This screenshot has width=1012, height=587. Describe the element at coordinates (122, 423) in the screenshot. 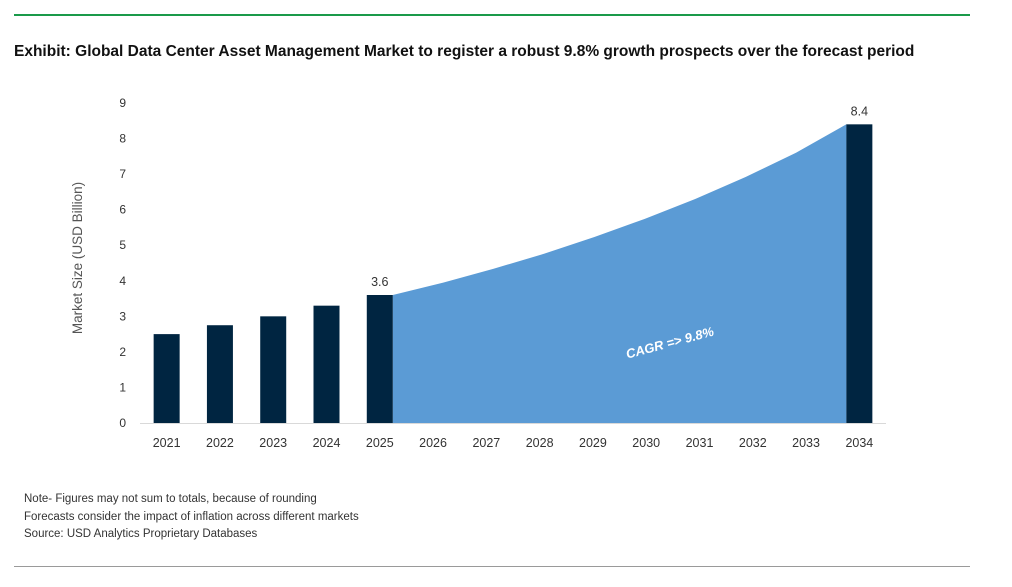

I see `y-tick-label: 0` at that location.